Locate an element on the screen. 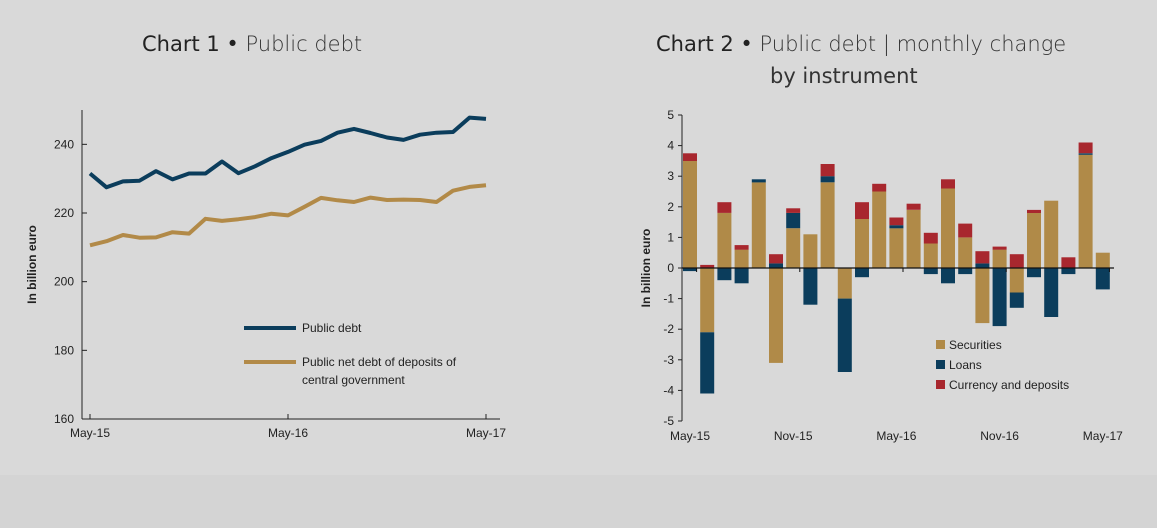 This screenshot has height=528, width=1157. chart-1-title: Chart 1 • Public debt is located at coordinates (252, 44).